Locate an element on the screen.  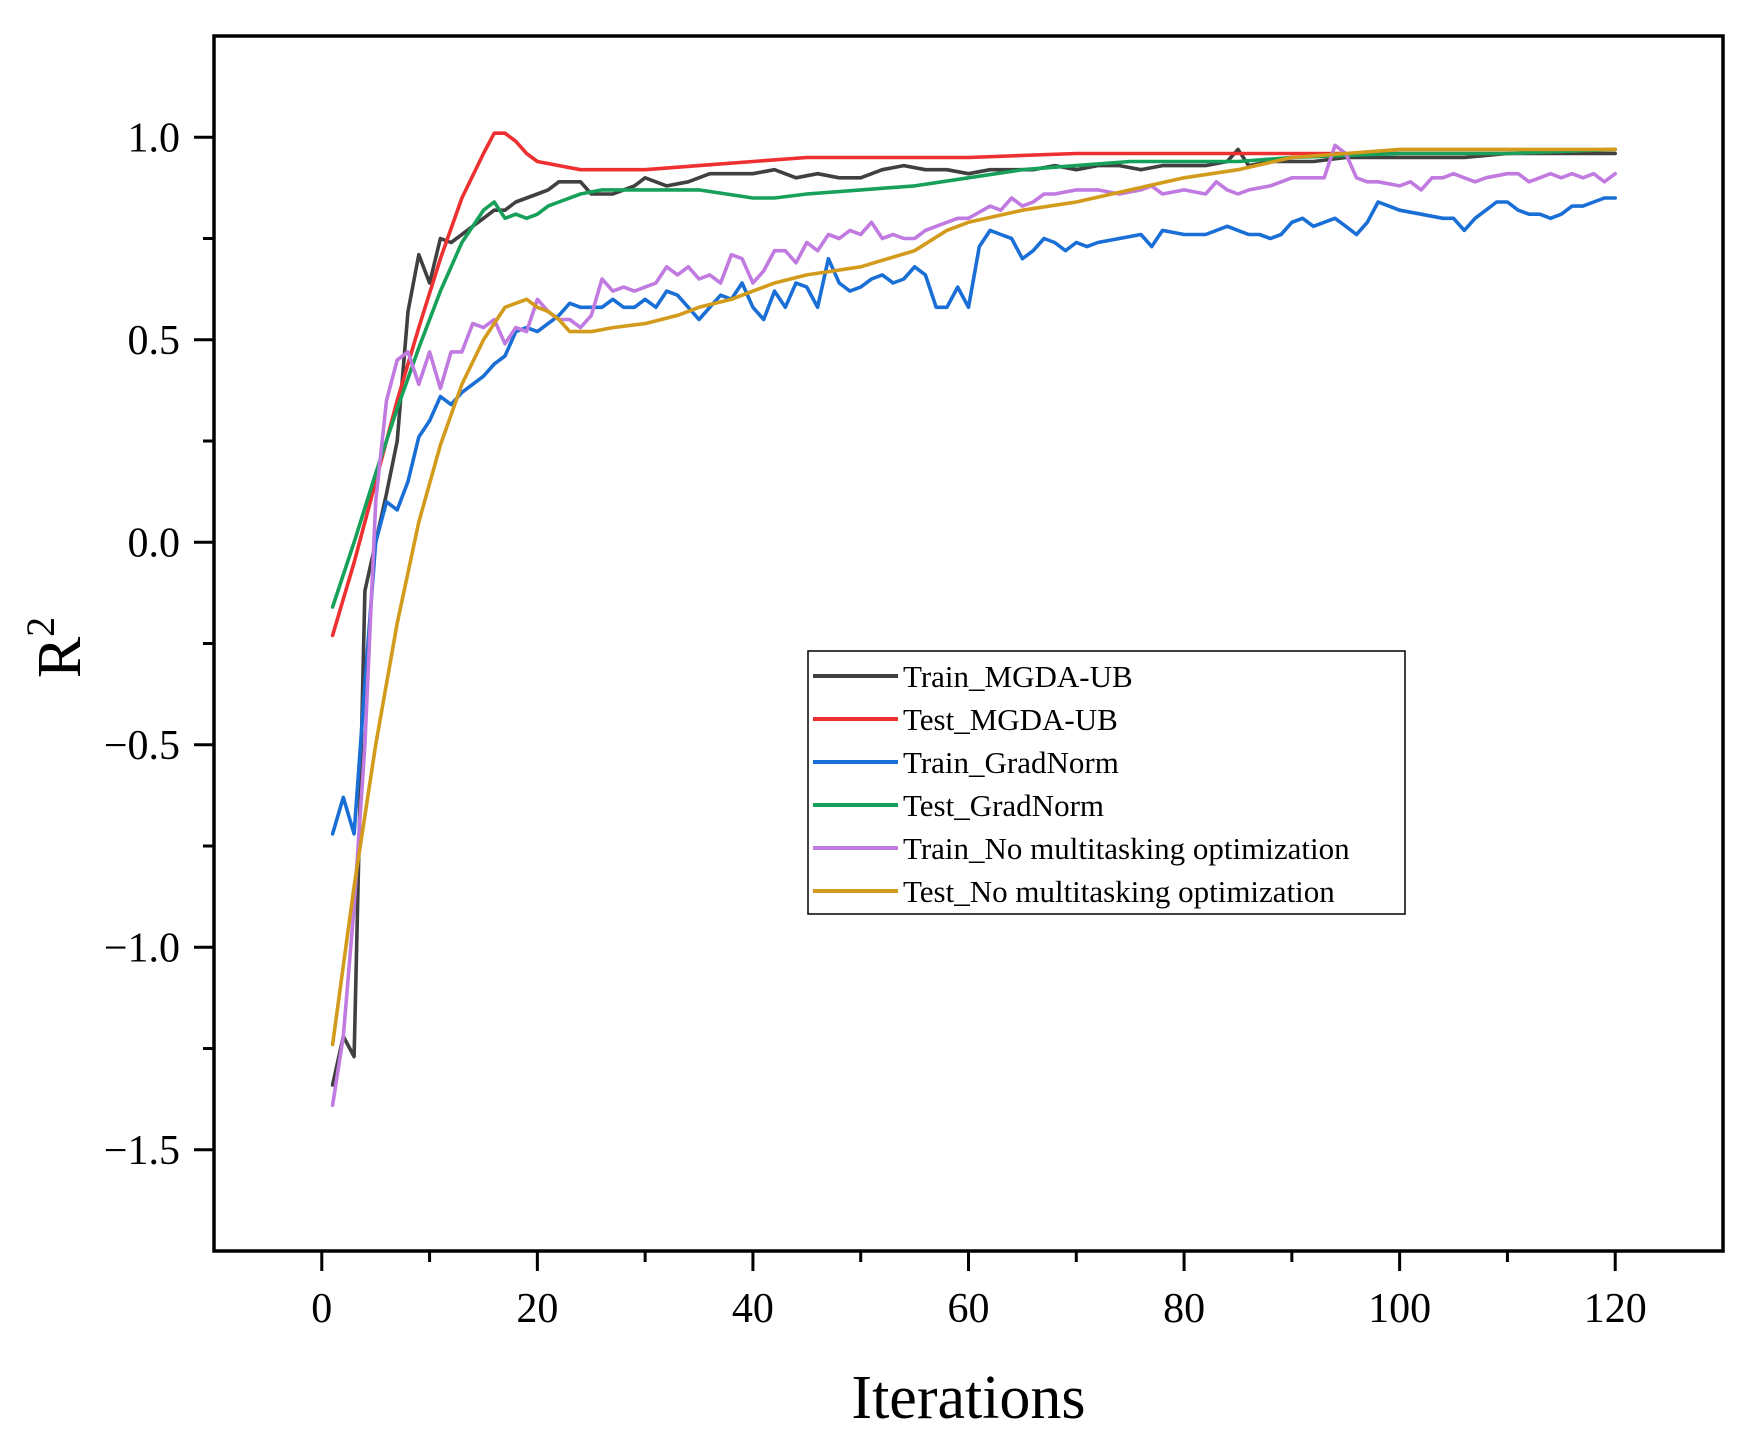
y-tick-label: 0.0 is located at coordinates (154, 543).